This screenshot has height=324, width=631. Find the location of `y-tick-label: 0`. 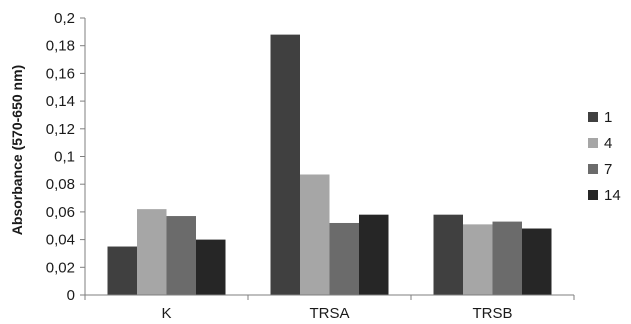

y-tick-label: 0 is located at coordinates (71, 295).